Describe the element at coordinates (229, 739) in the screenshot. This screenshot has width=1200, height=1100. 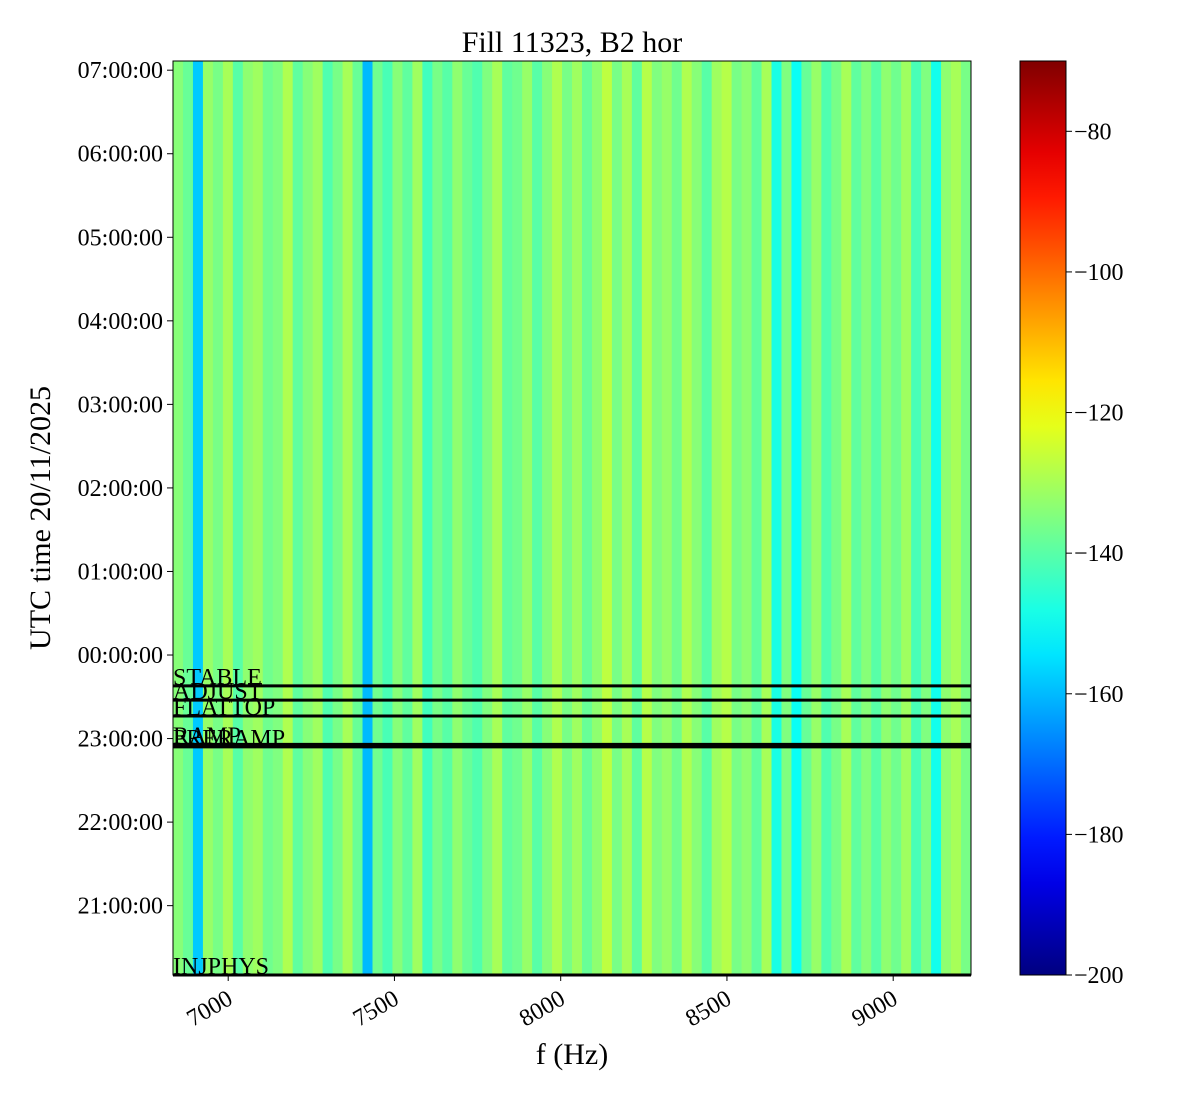
I see `phase-label: PRERAMP` at that location.